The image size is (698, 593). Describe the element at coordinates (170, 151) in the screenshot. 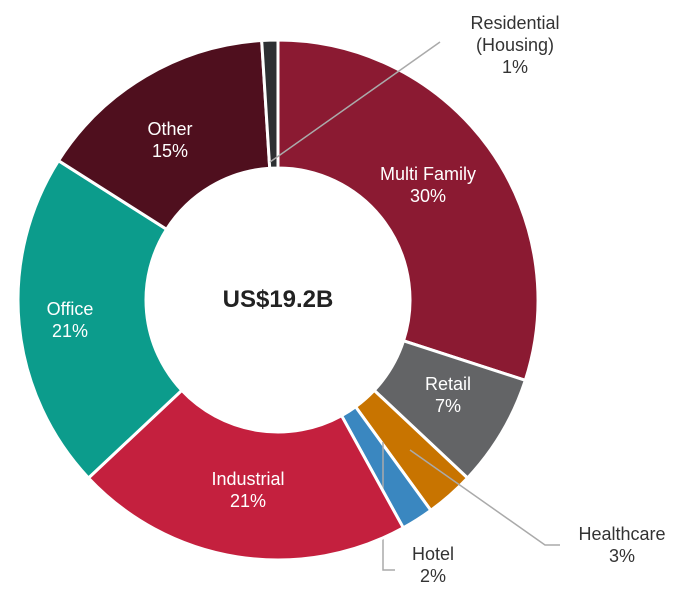

I see `label-text: 15%` at that location.